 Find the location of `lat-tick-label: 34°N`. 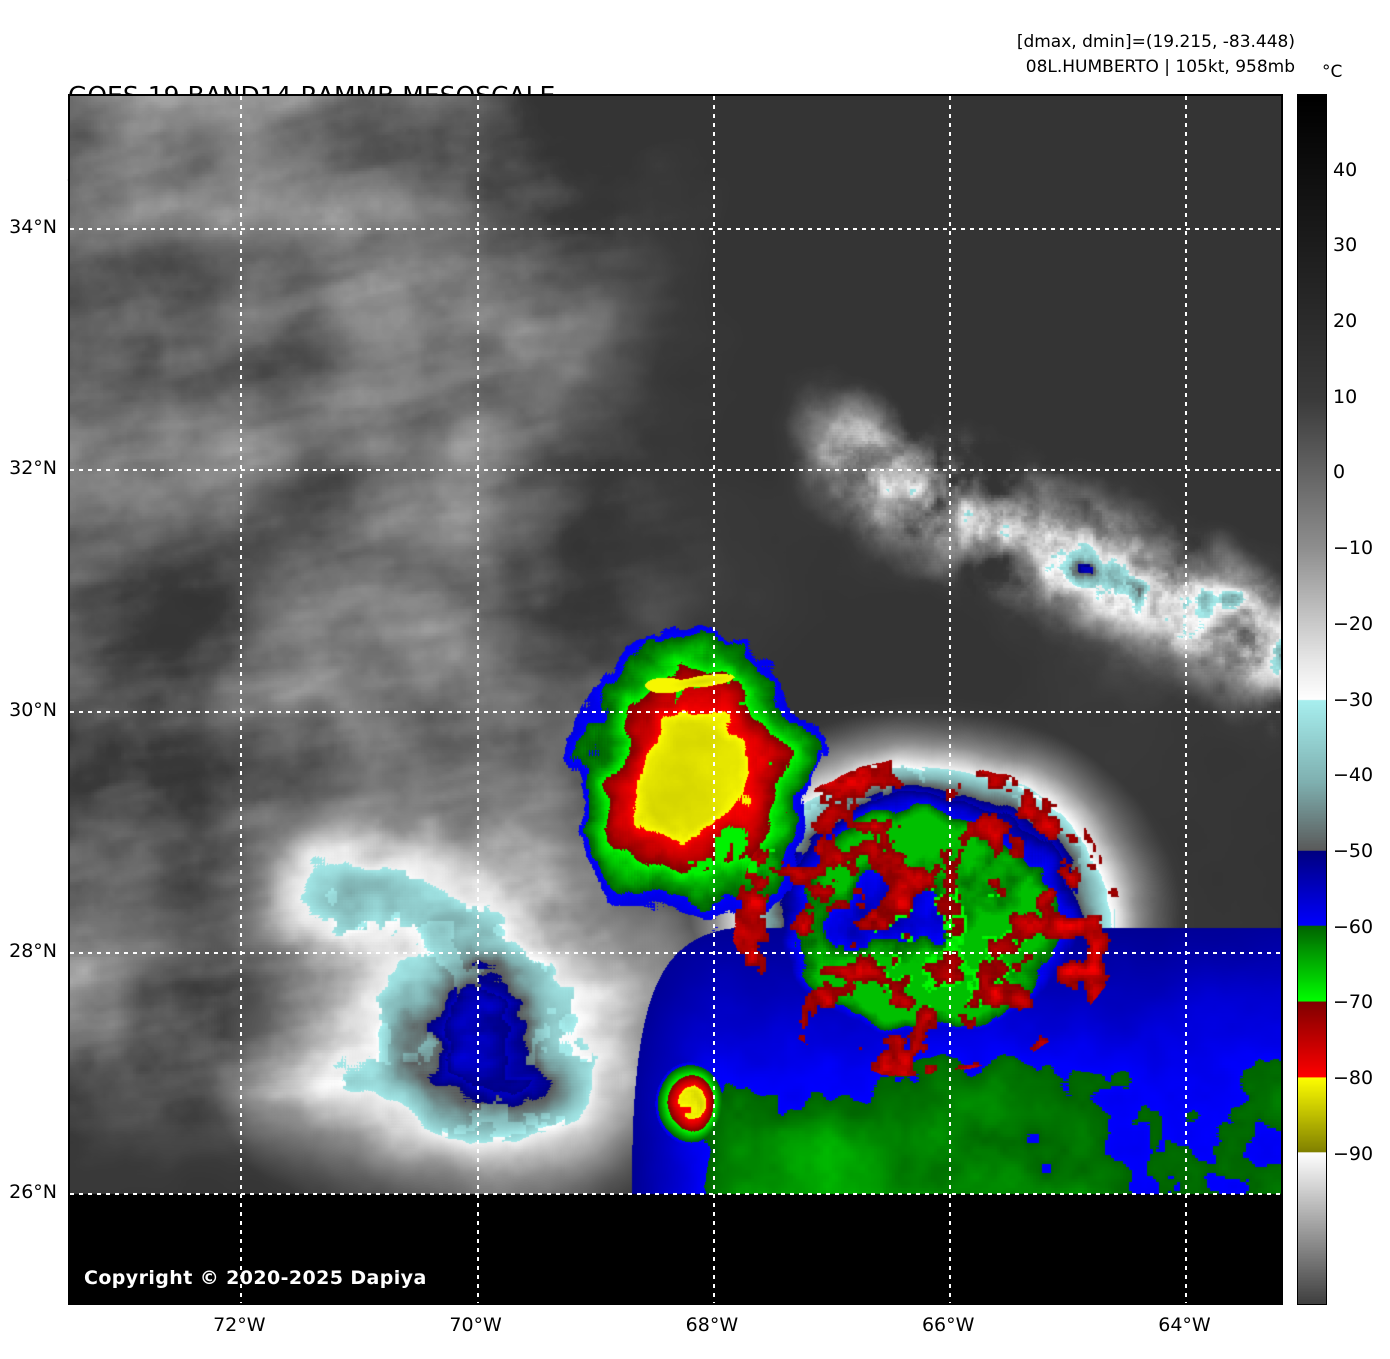

lat-tick-label: 34°N is located at coordinates (33, 226).